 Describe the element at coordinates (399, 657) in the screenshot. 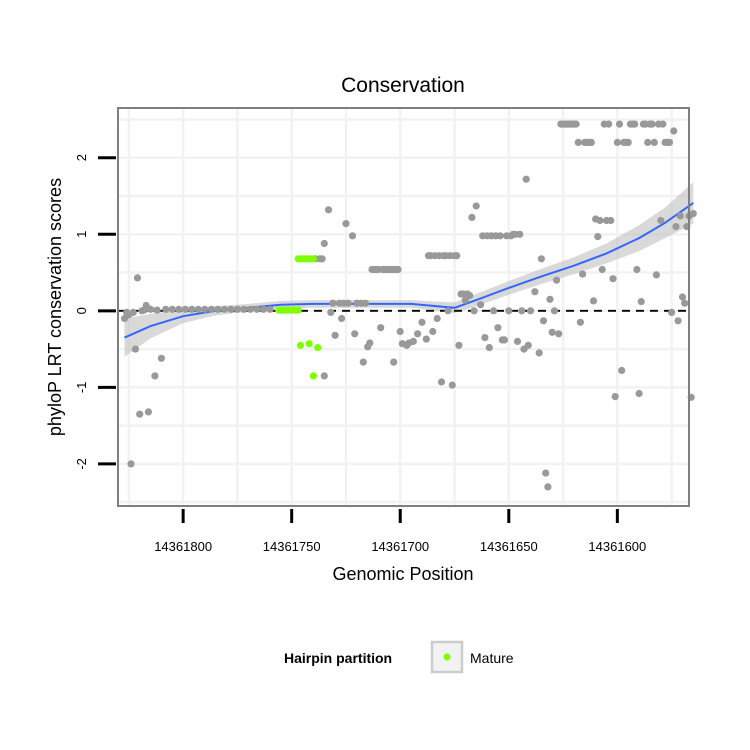

I see `legend: Hairpin partition Mature` at that location.